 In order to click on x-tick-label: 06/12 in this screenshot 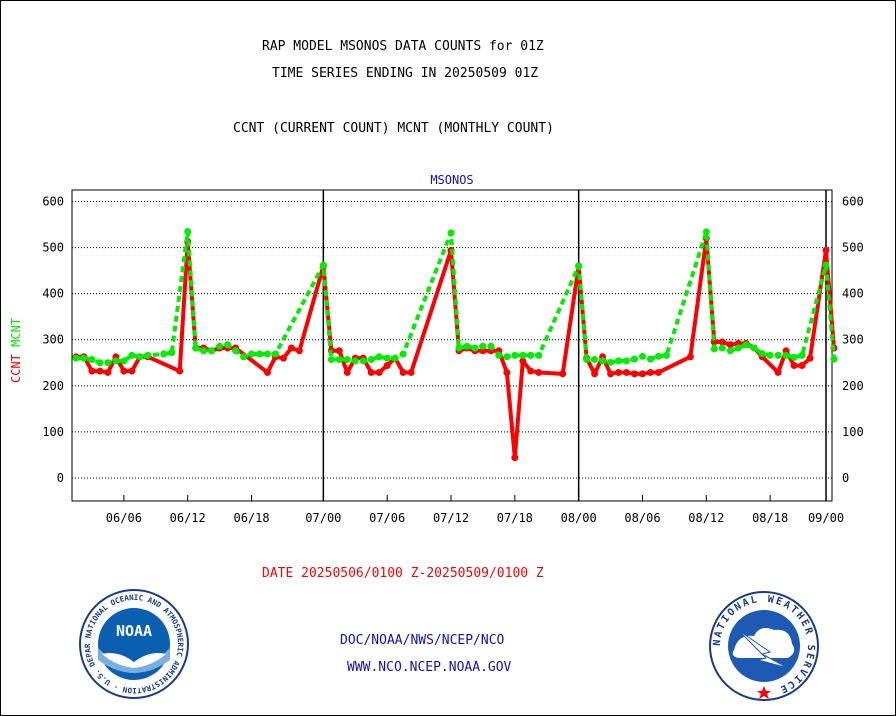, I will do `click(188, 518)`.